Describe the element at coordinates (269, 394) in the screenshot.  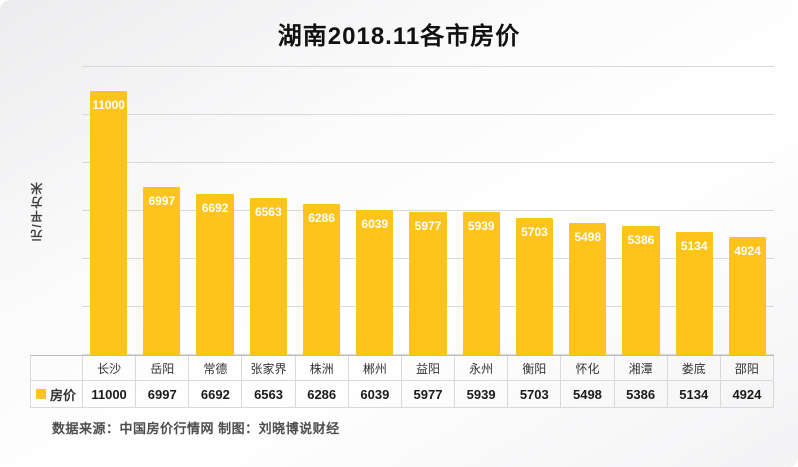
I see `value-cell: 6563` at that location.